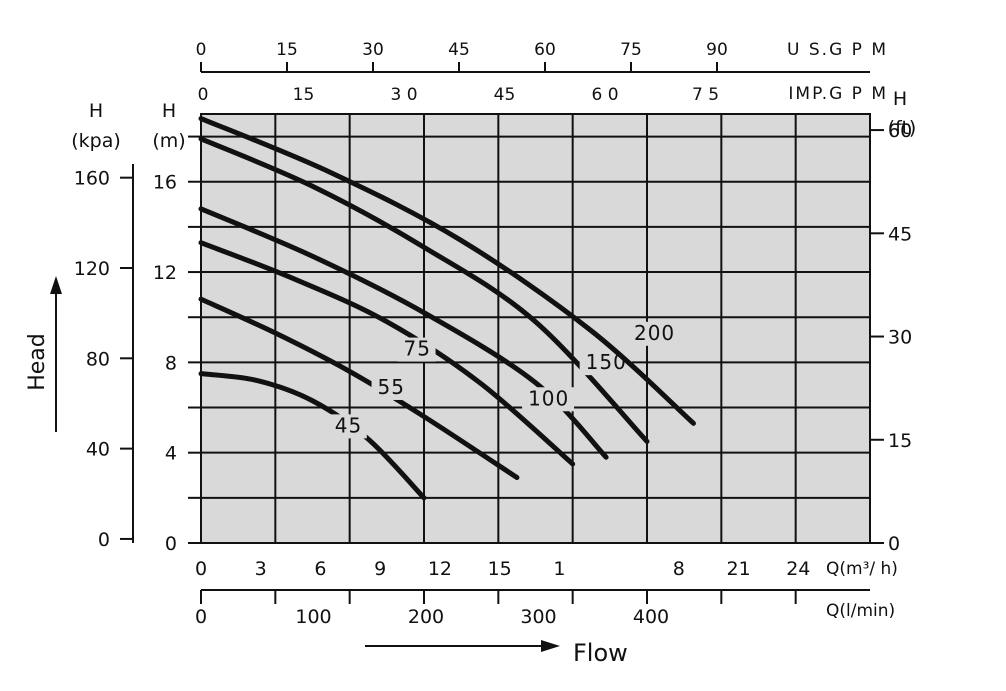 The height and width of the screenshot is (691, 1006). I want to click on curve-label-100: 100, so click(548, 398).